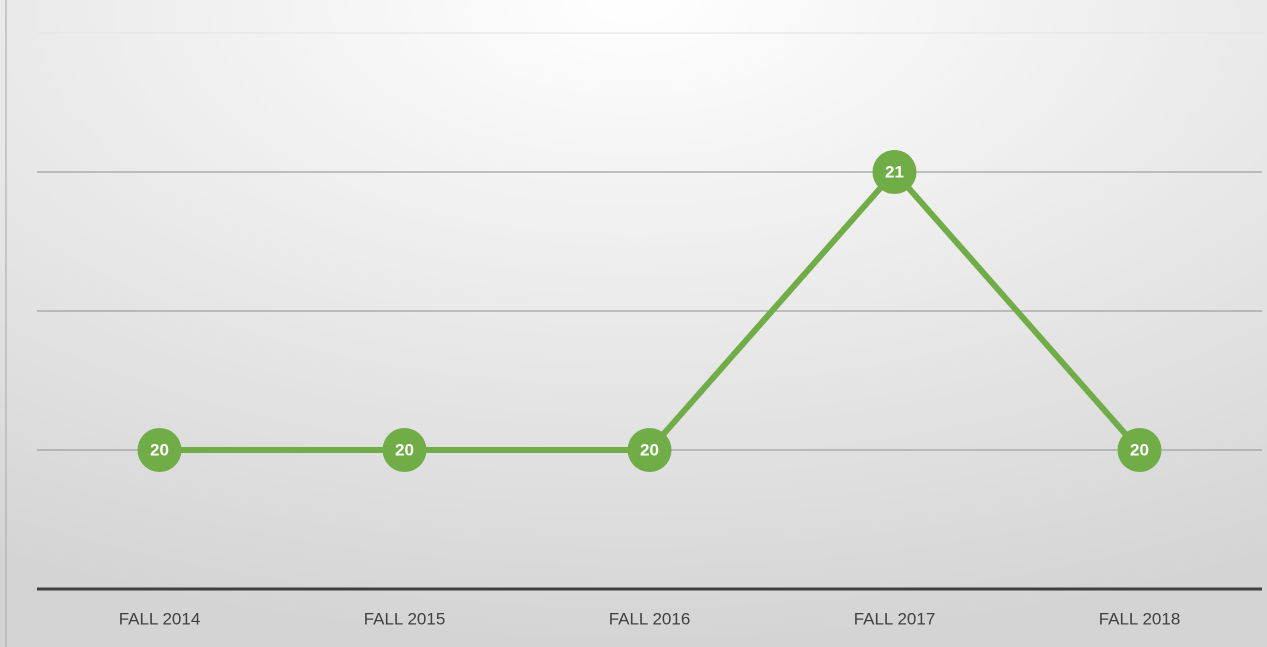 The width and height of the screenshot is (1267, 647). I want to click on x-tick-label: FALL 2018, so click(1140, 618).